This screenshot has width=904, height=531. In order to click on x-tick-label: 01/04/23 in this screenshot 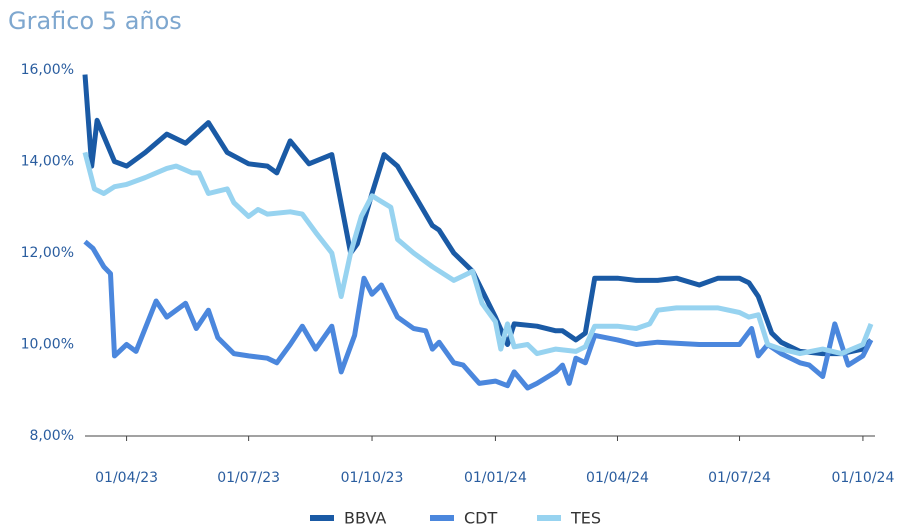, I will do `click(126, 478)`.